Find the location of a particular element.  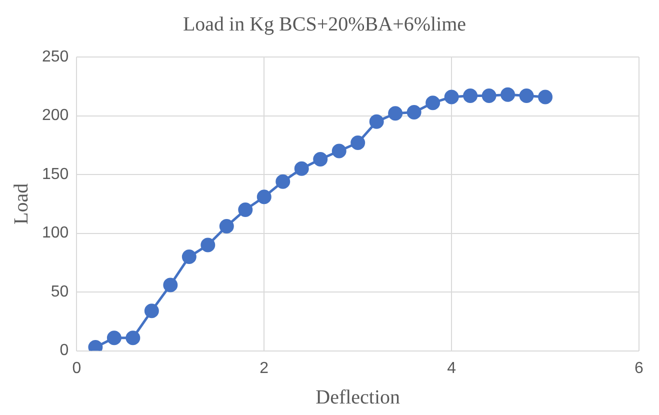

x-tick-label: 2 is located at coordinates (264, 368).